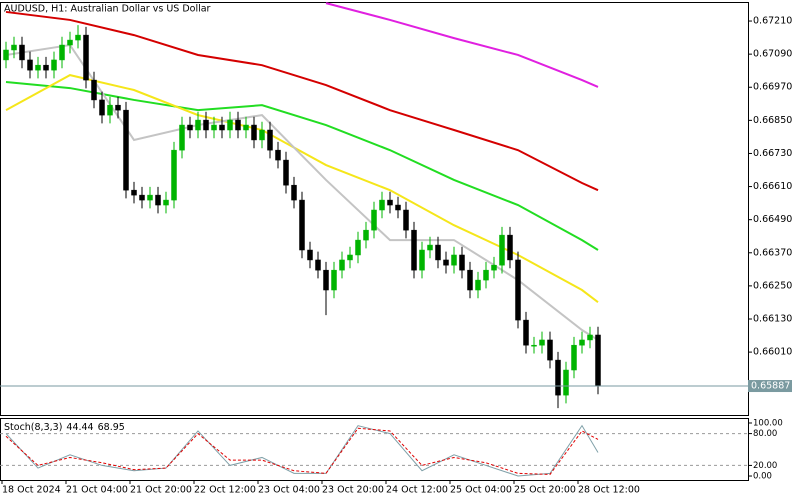 The height and width of the screenshot is (500, 800). What do you see at coordinates (161, 490) in the screenshot?
I see `x-tick-label: 21 Oct 20:00` at bounding box center [161, 490].